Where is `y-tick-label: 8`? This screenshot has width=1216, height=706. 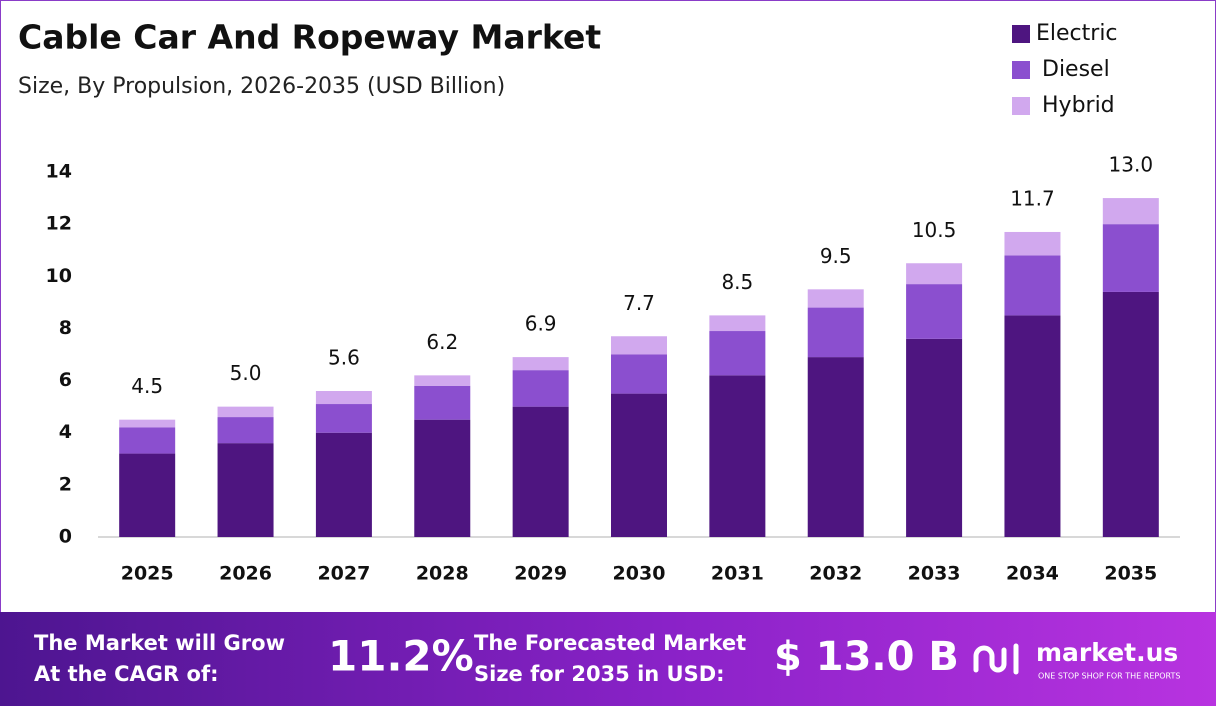
y-tick-label: 8 is located at coordinates (65, 328).